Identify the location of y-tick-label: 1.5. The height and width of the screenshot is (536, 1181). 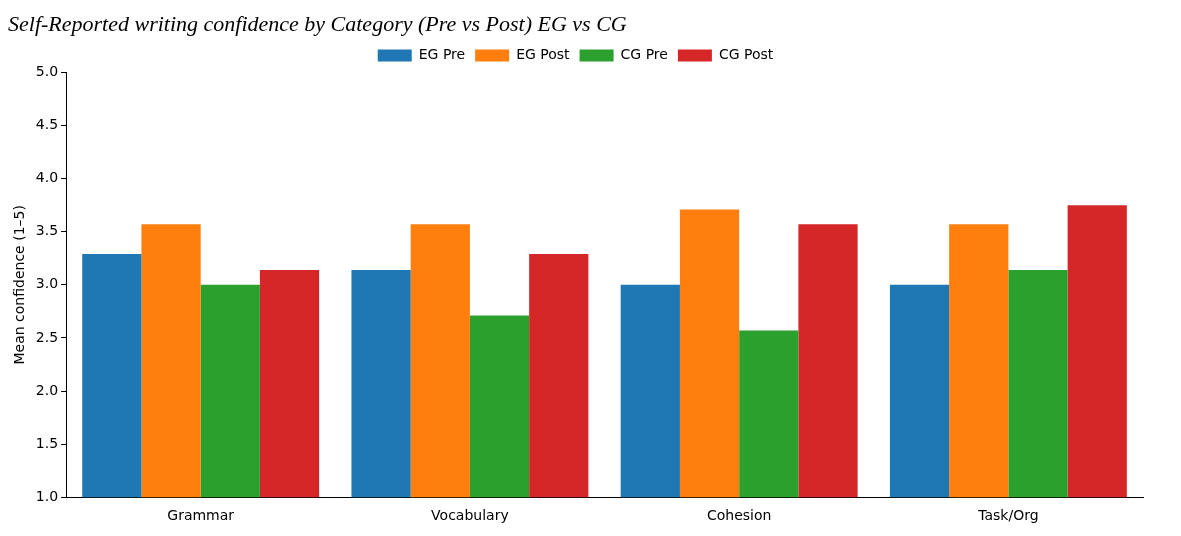
(47, 442).